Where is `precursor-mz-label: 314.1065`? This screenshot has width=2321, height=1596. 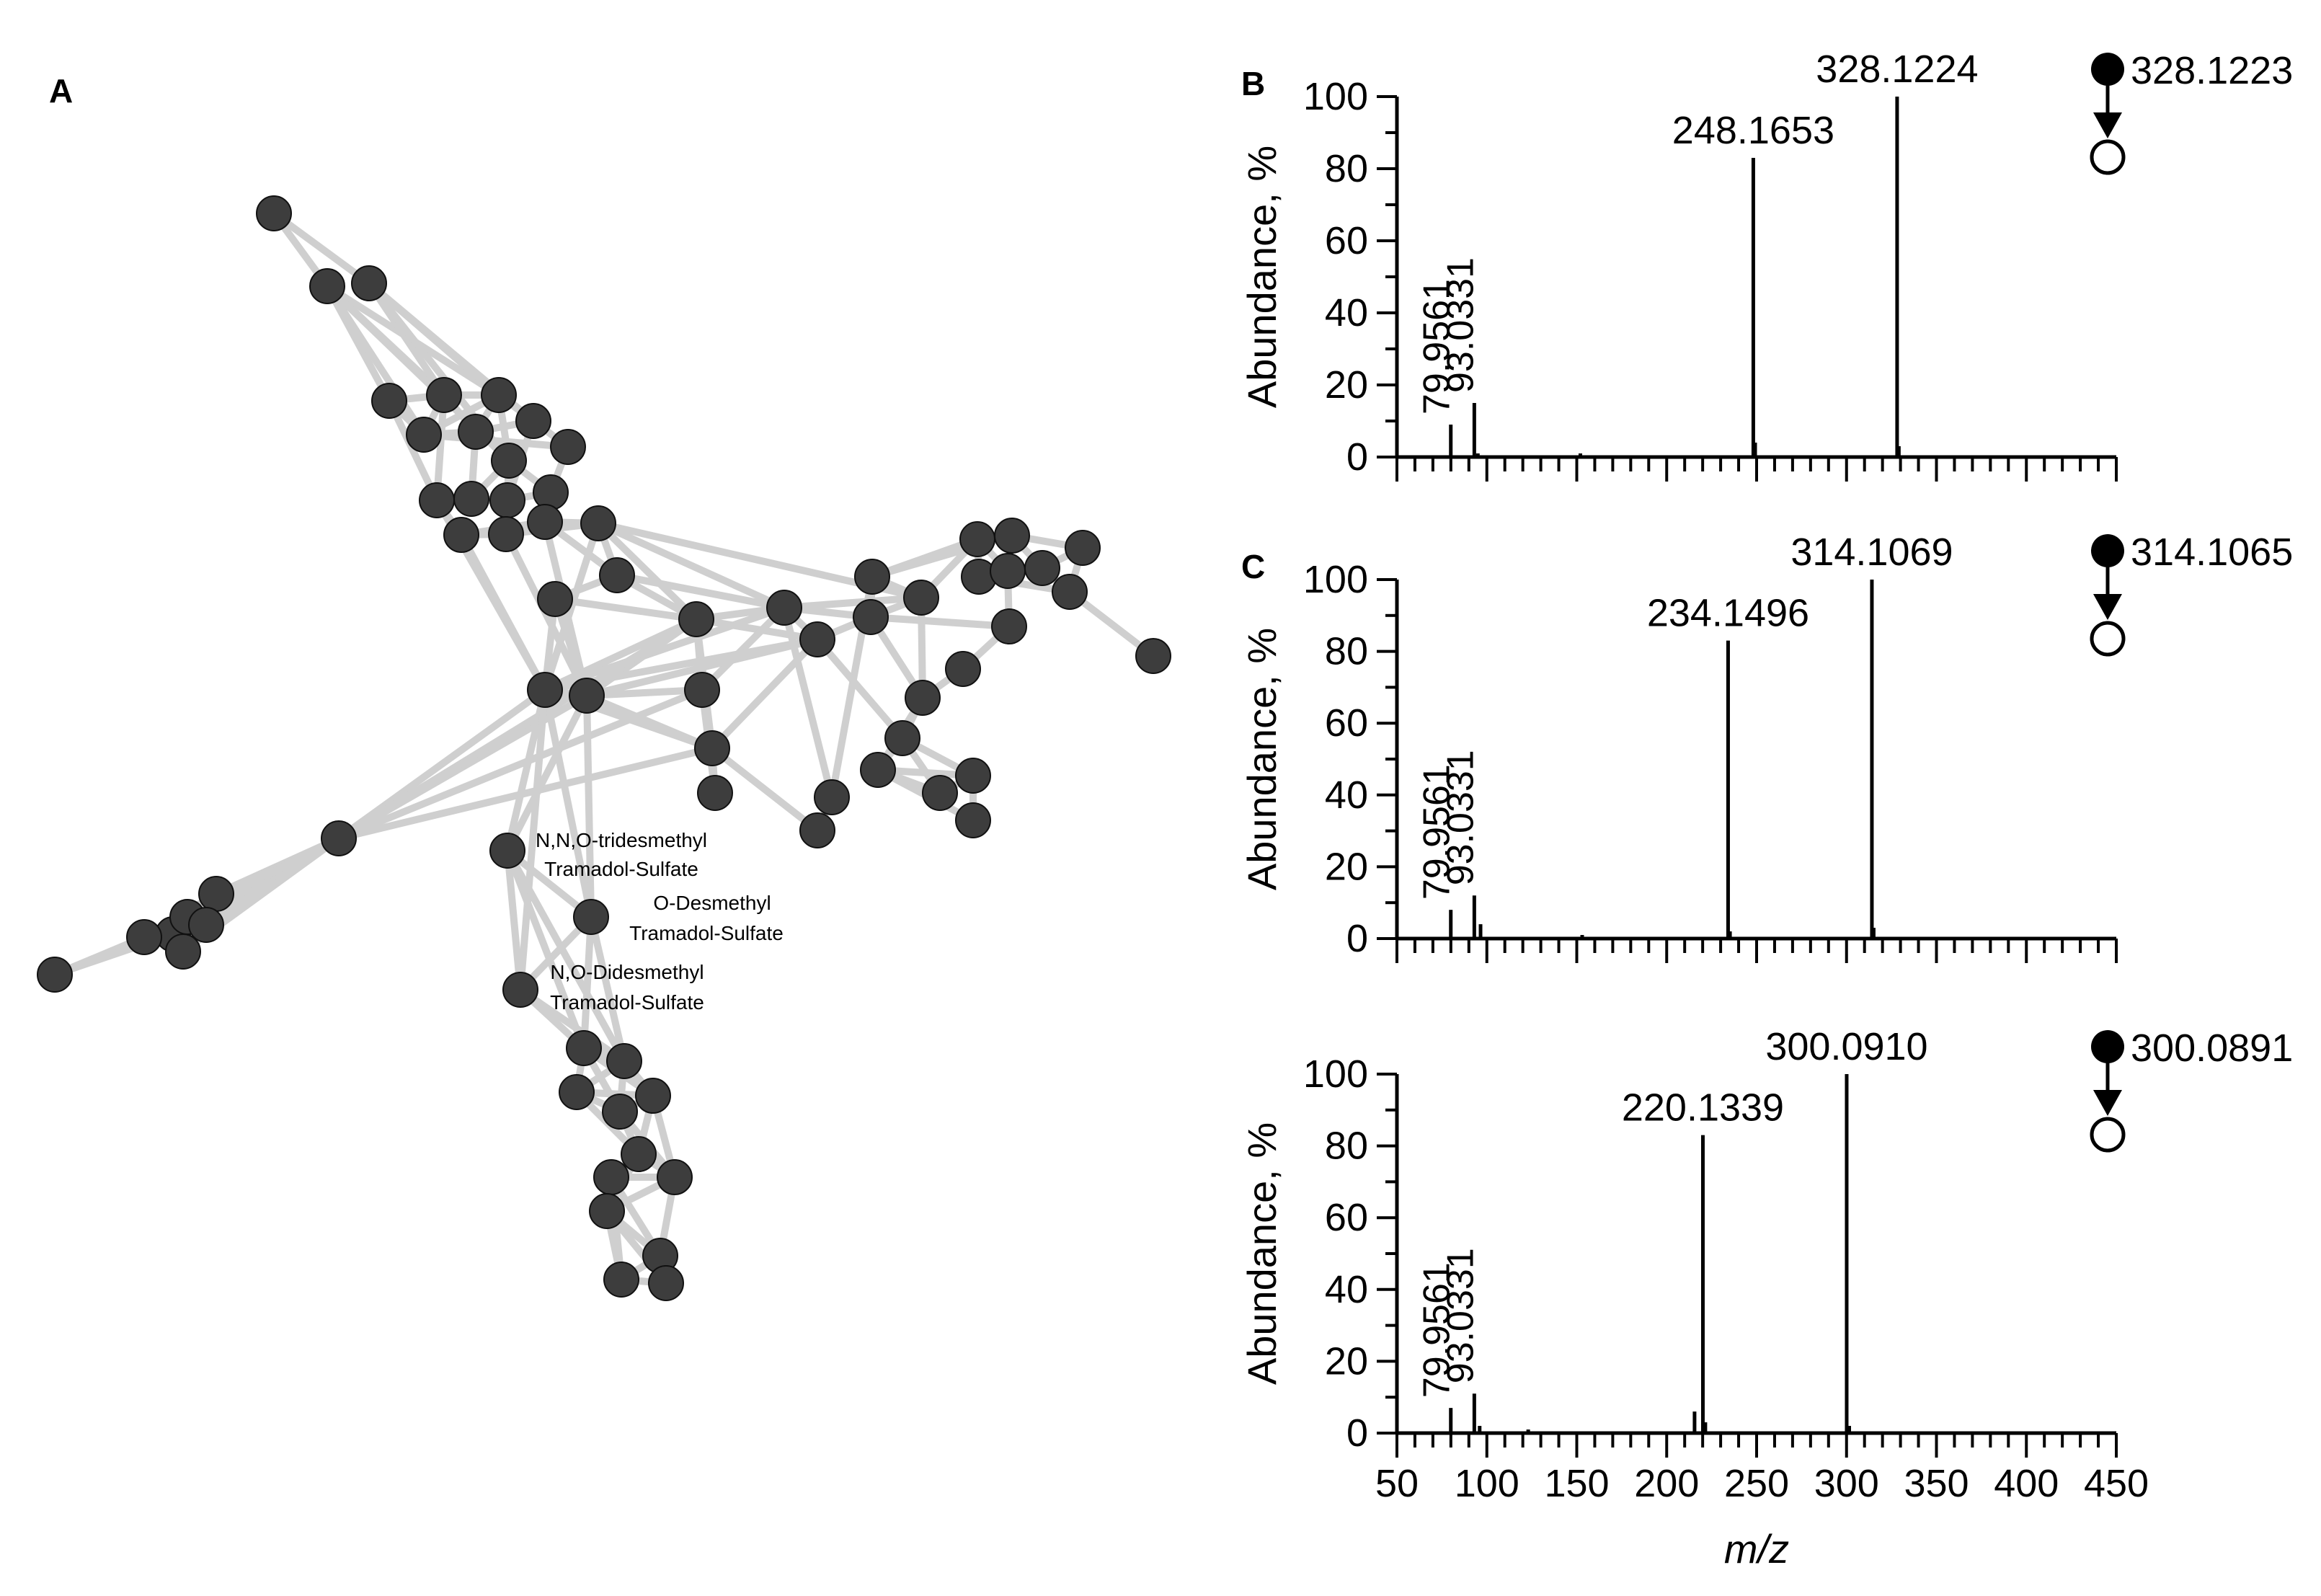
precursor-mz-label: 314.1065 is located at coordinates (2212, 552).